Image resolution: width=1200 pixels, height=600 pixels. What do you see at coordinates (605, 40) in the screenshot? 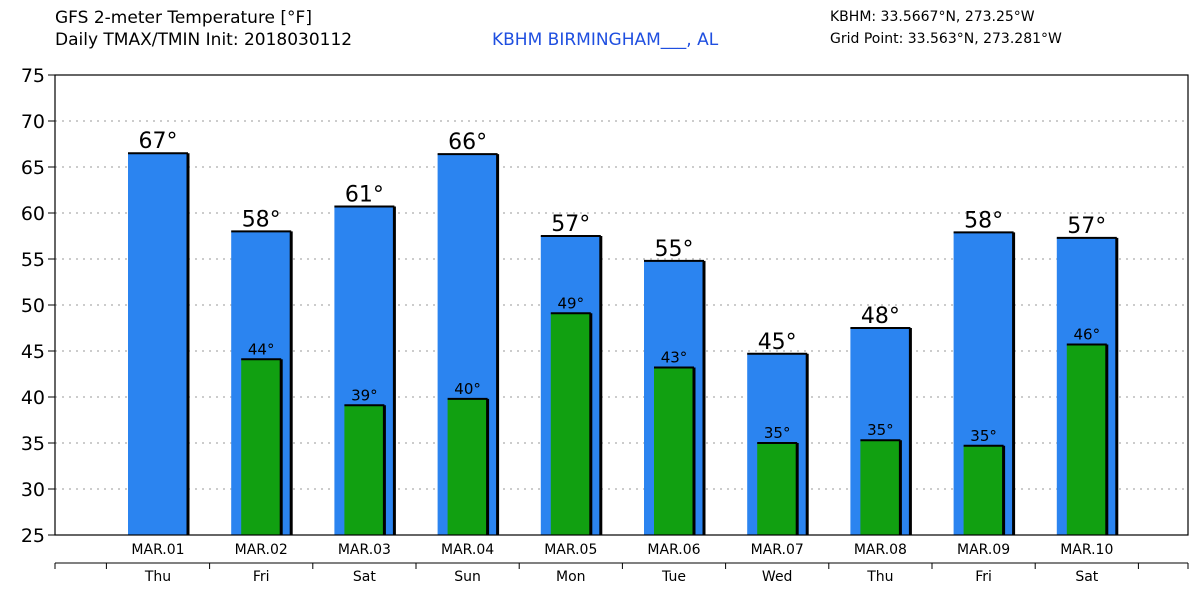
I see `station-label: KBHM BIRMINGHAM___, AL` at bounding box center [605, 40].